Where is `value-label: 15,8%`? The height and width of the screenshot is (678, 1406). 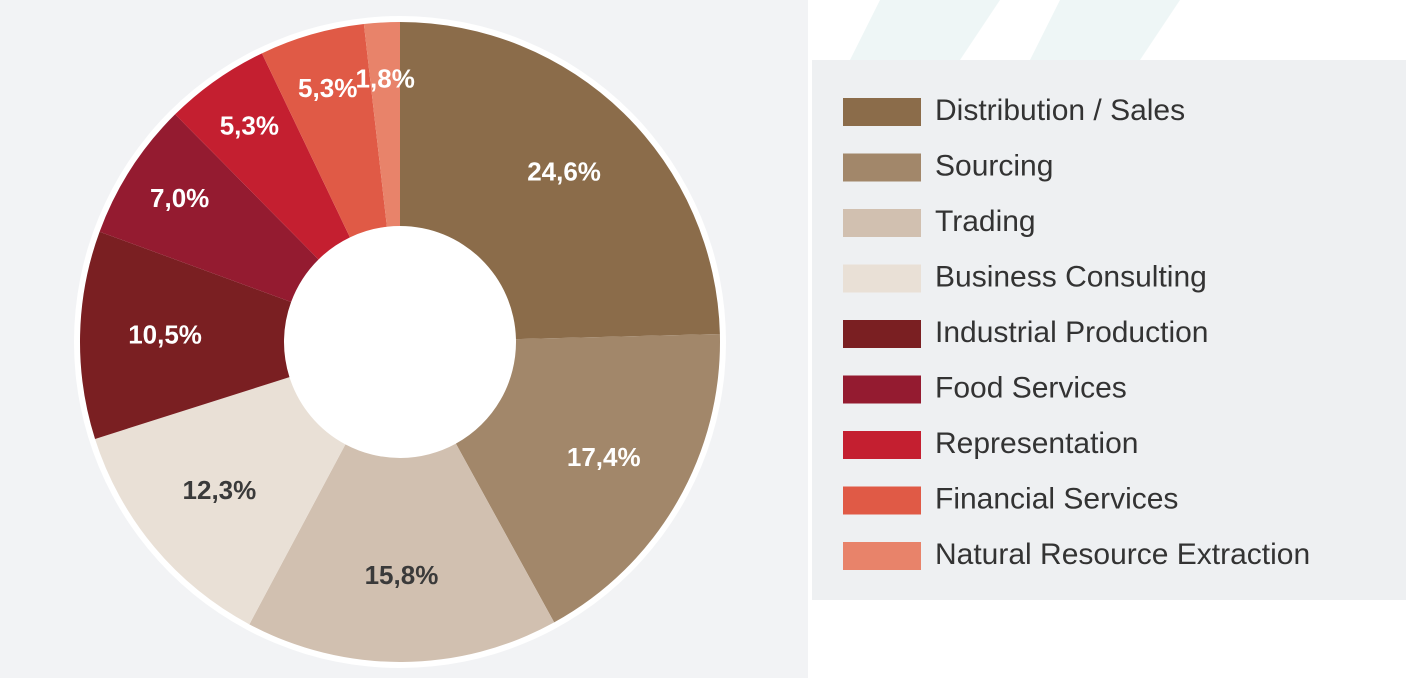 value-label: 15,8% is located at coordinates (402, 575).